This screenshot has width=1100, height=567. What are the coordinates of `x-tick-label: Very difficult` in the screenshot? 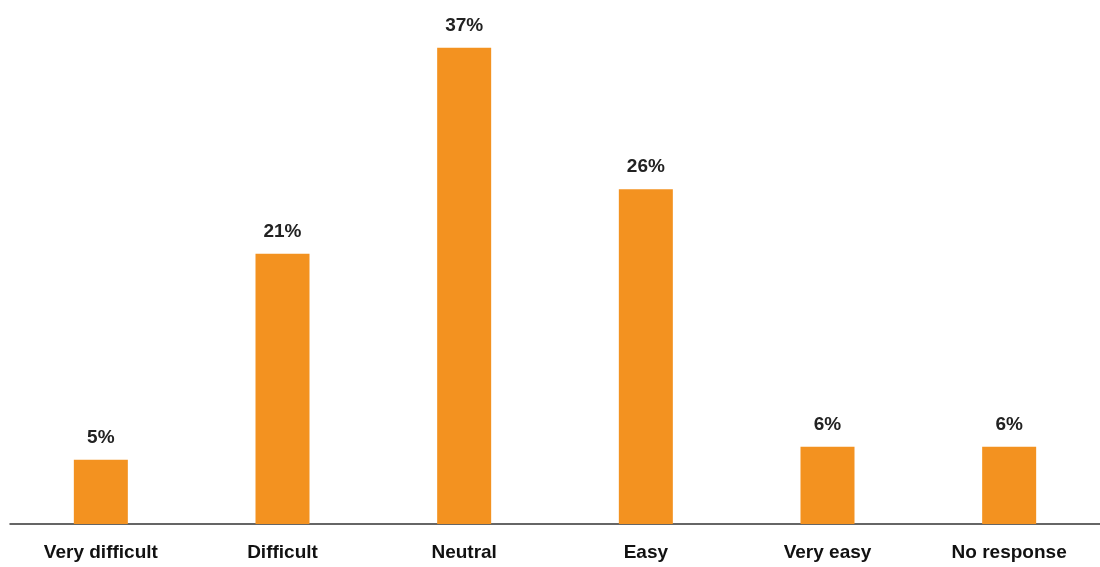 It's located at (101, 551).